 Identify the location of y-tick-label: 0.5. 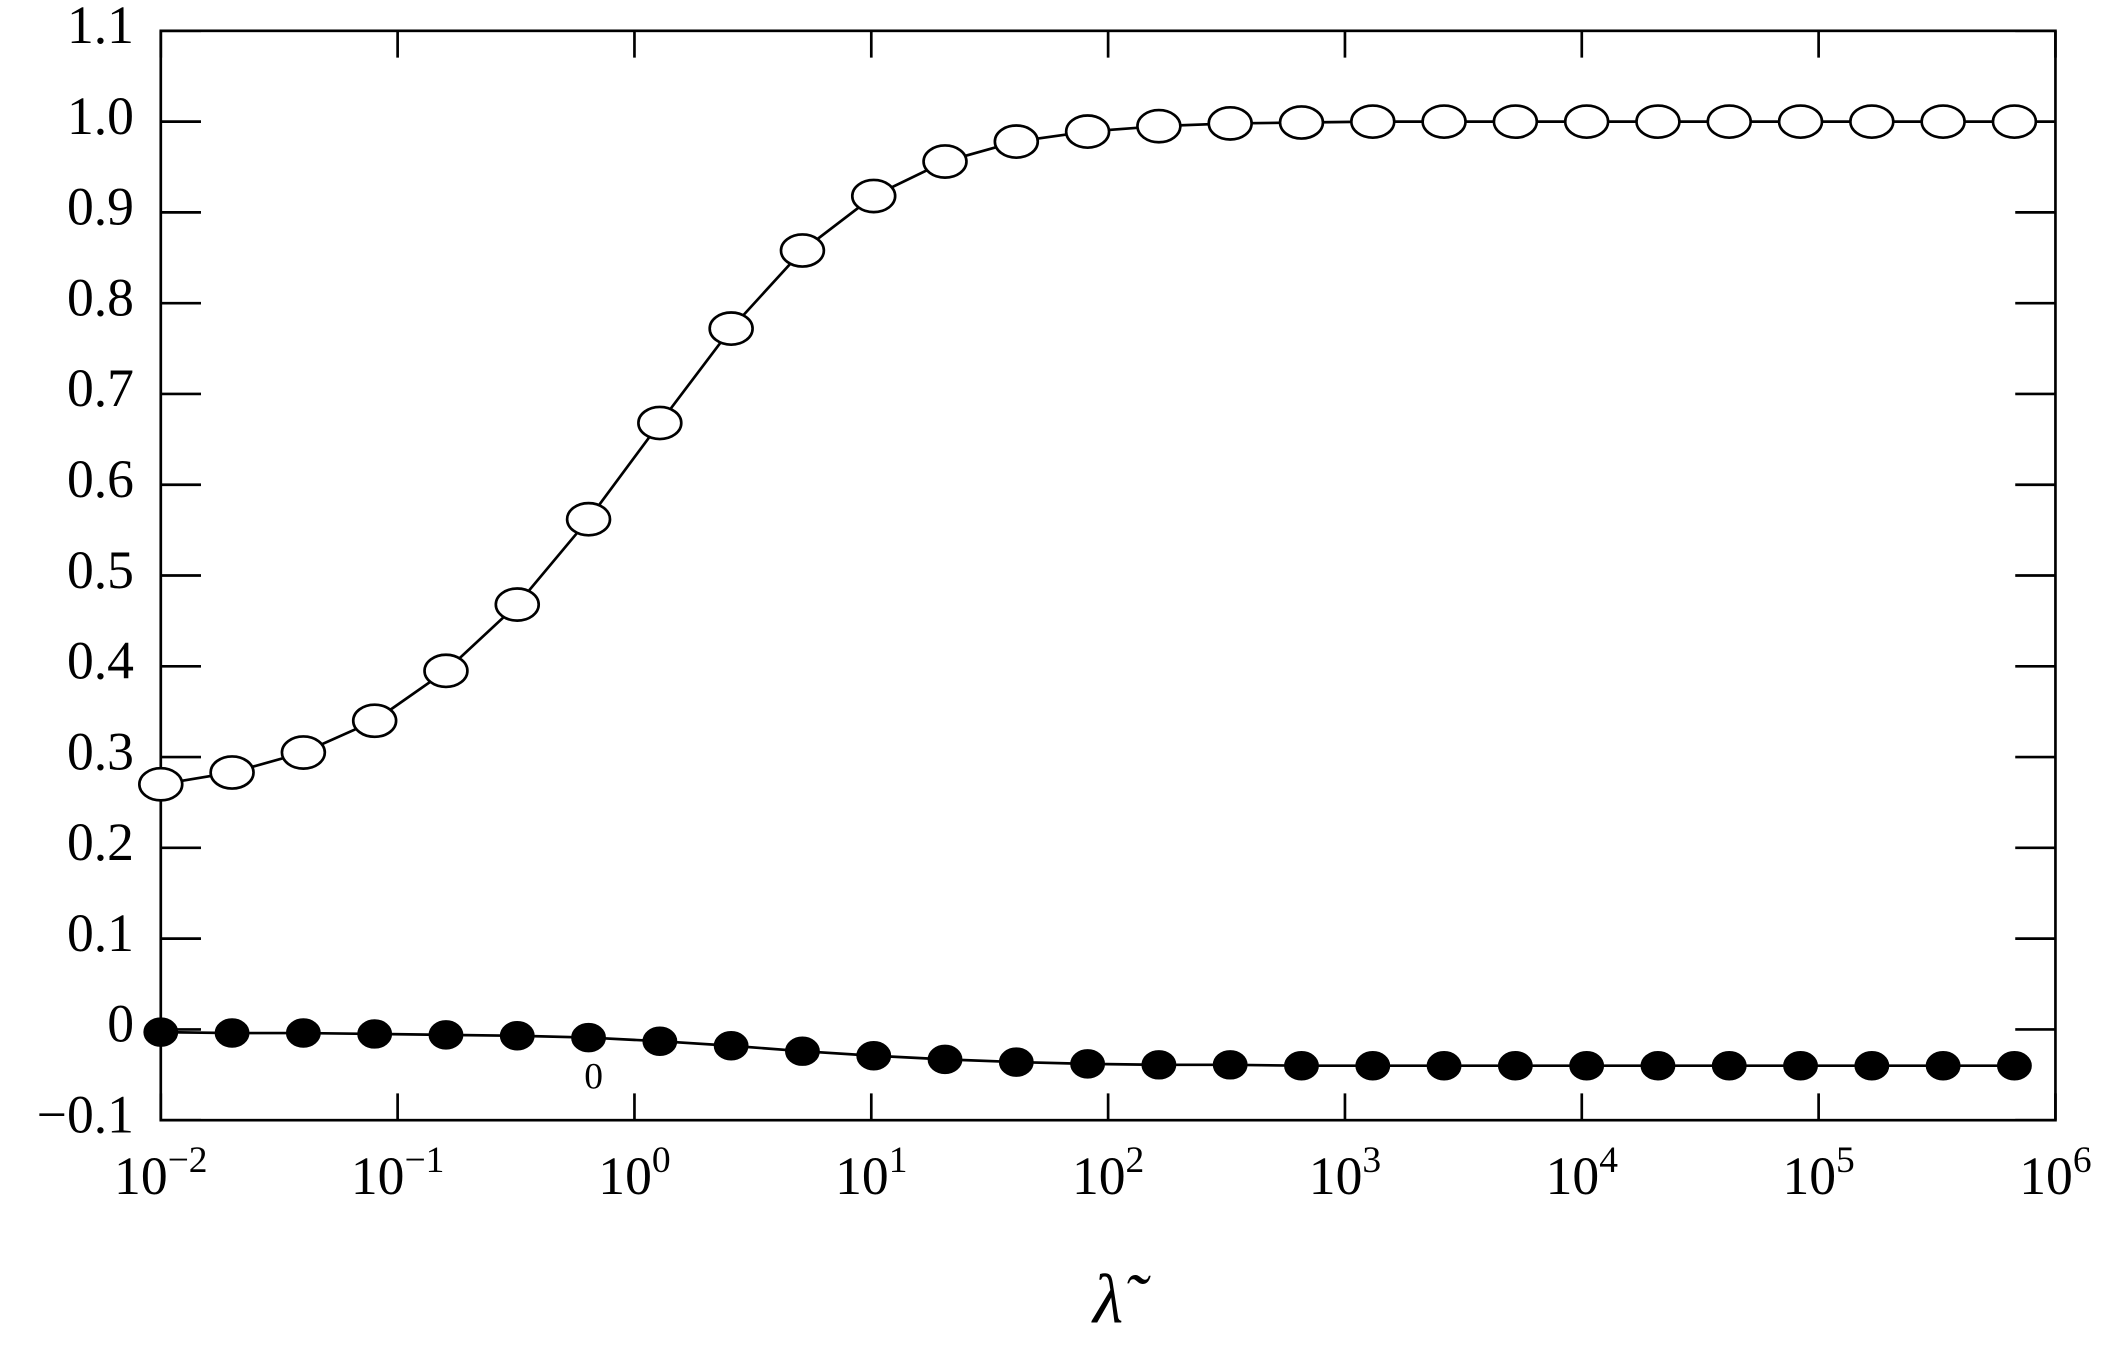
(100, 570).